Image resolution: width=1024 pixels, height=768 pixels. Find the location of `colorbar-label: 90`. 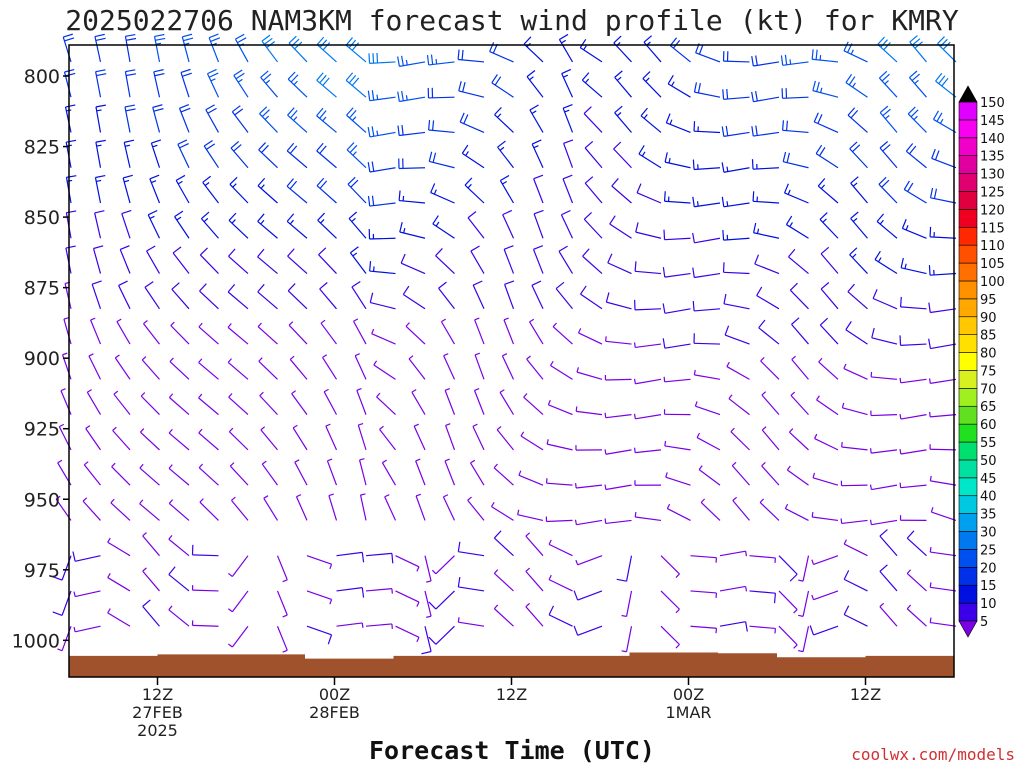

colorbar-label: 90 is located at coordinates (988, 318).